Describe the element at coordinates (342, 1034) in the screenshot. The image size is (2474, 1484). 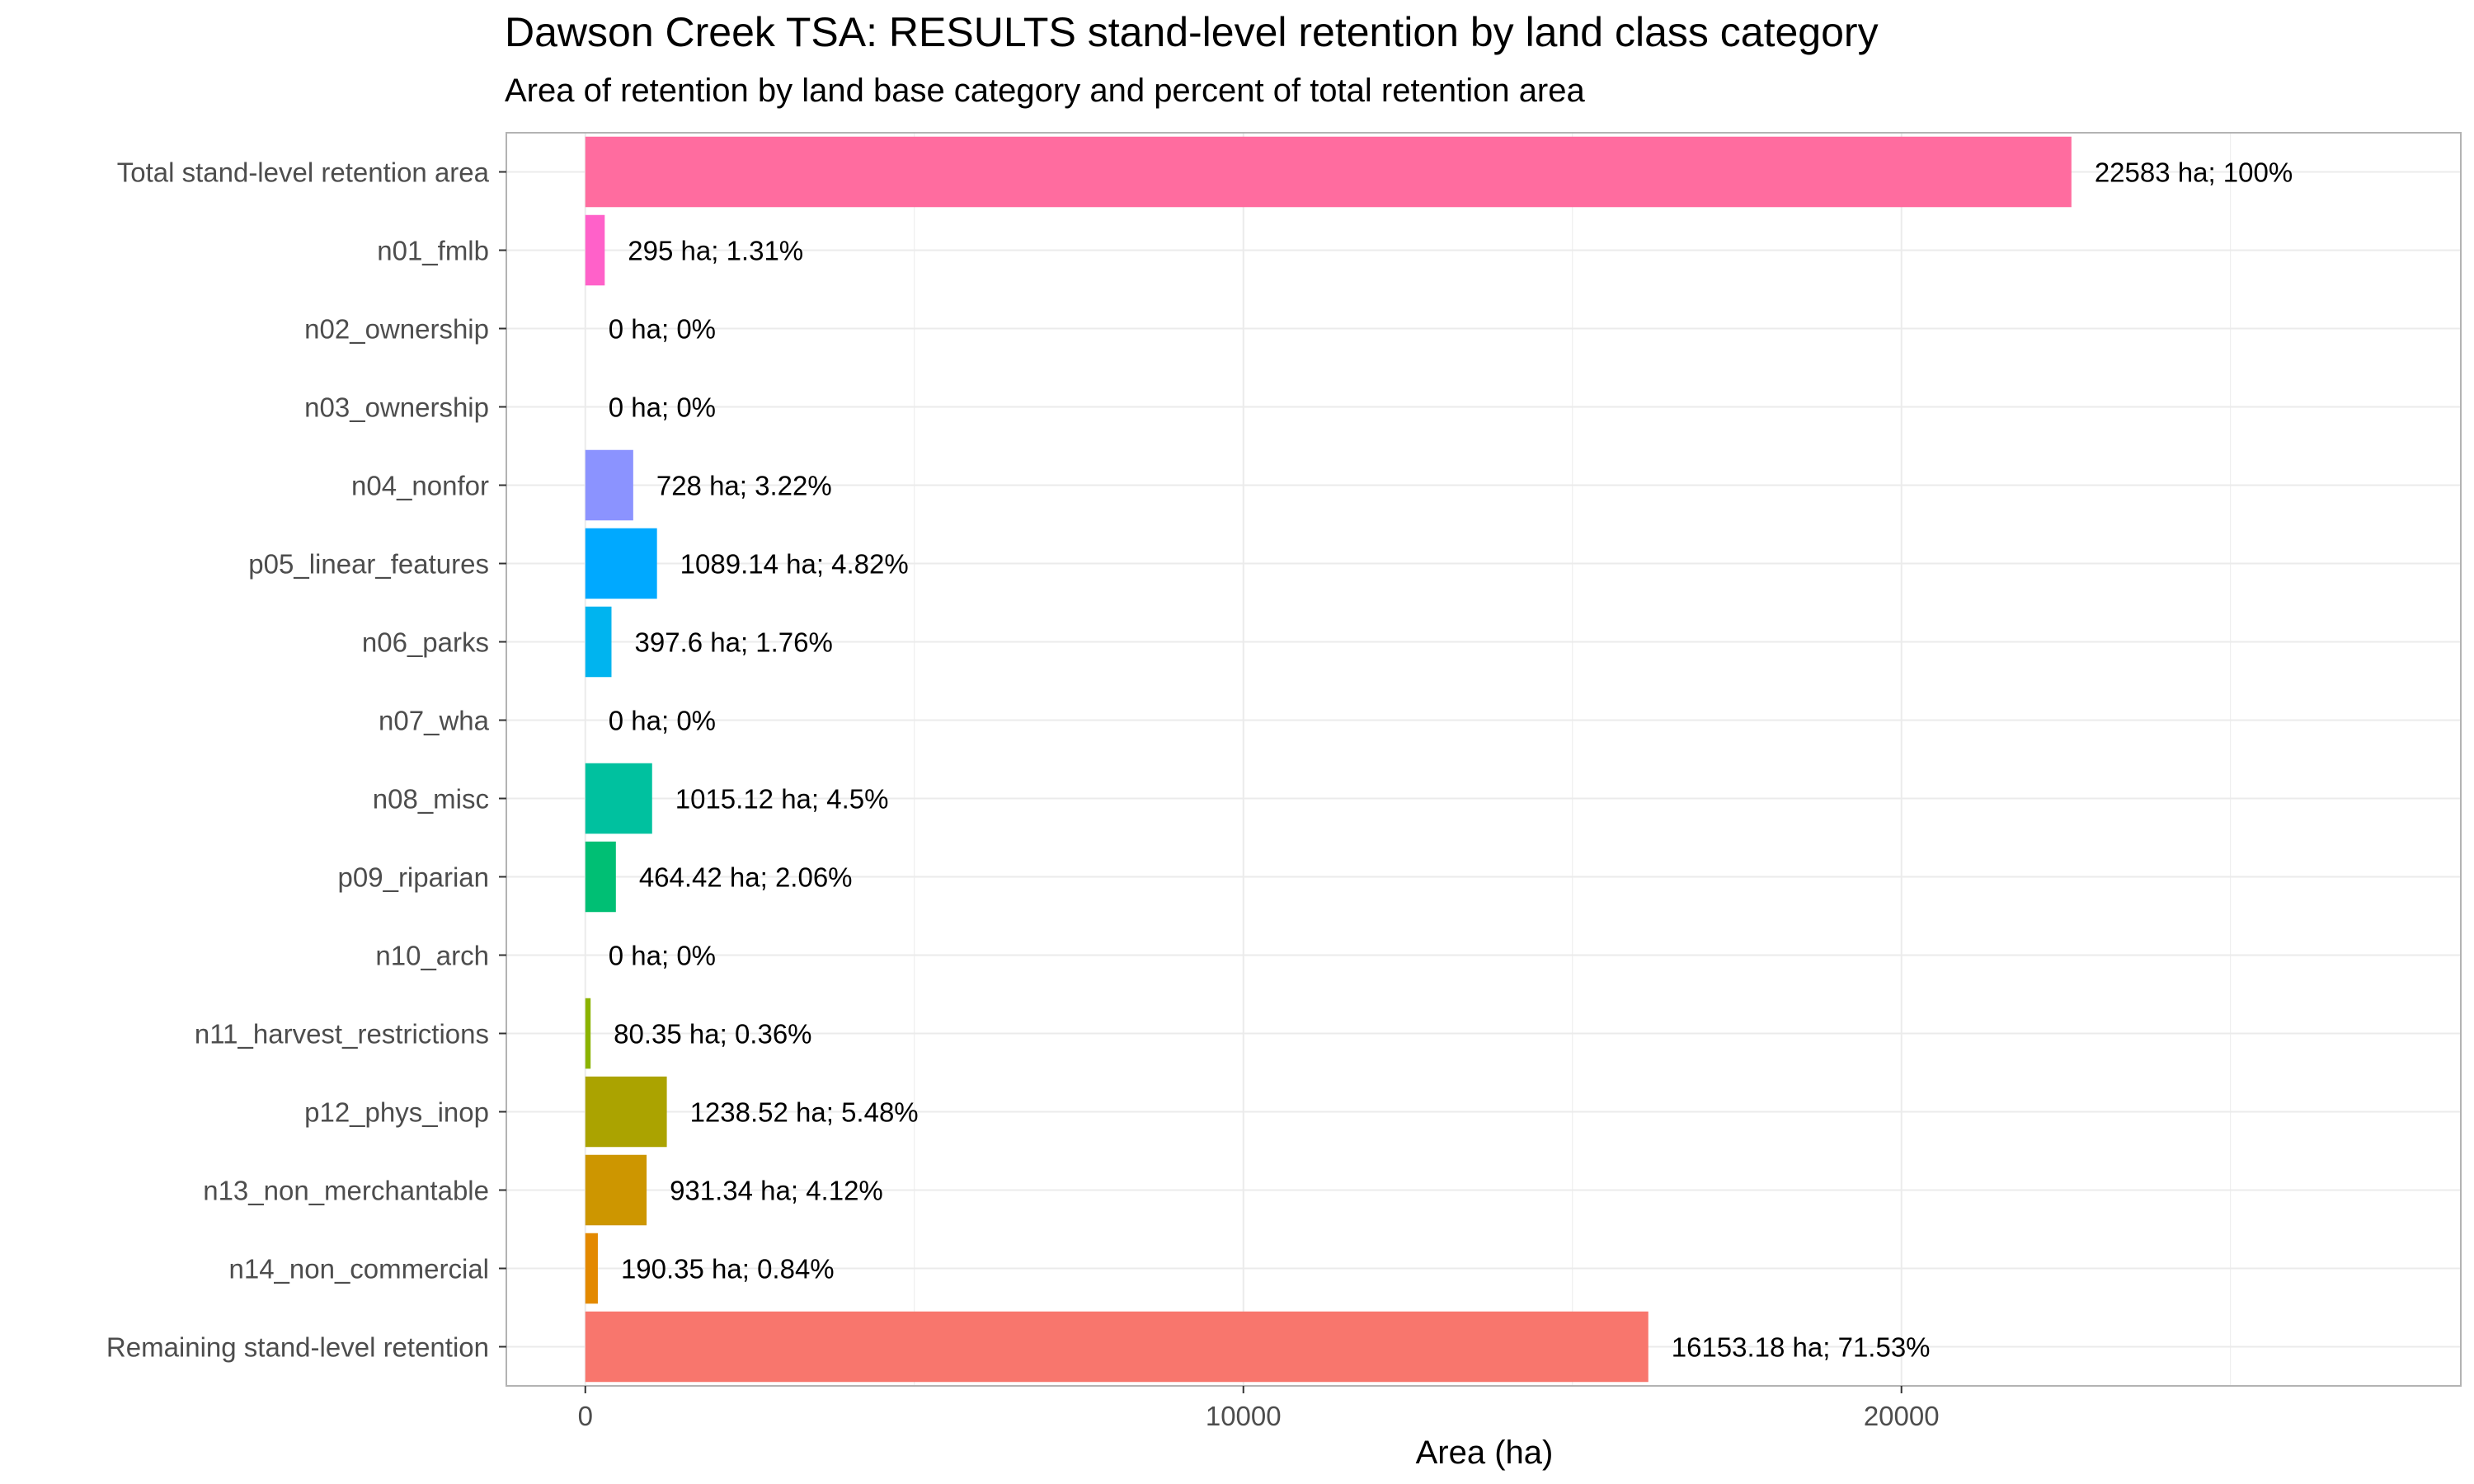
I see `y-tick-label: n11_harvest_restrictions` at that location.